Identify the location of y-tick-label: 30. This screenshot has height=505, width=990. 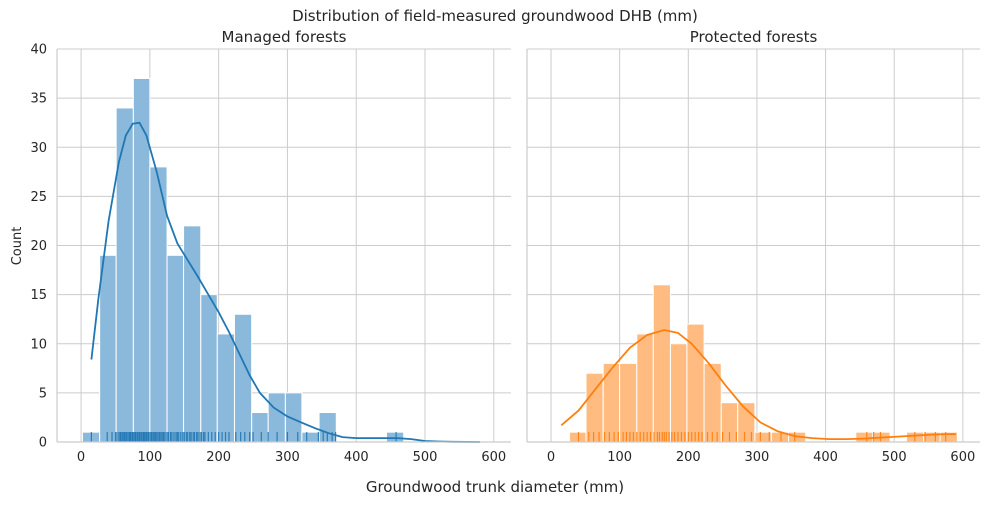
(38, 148).